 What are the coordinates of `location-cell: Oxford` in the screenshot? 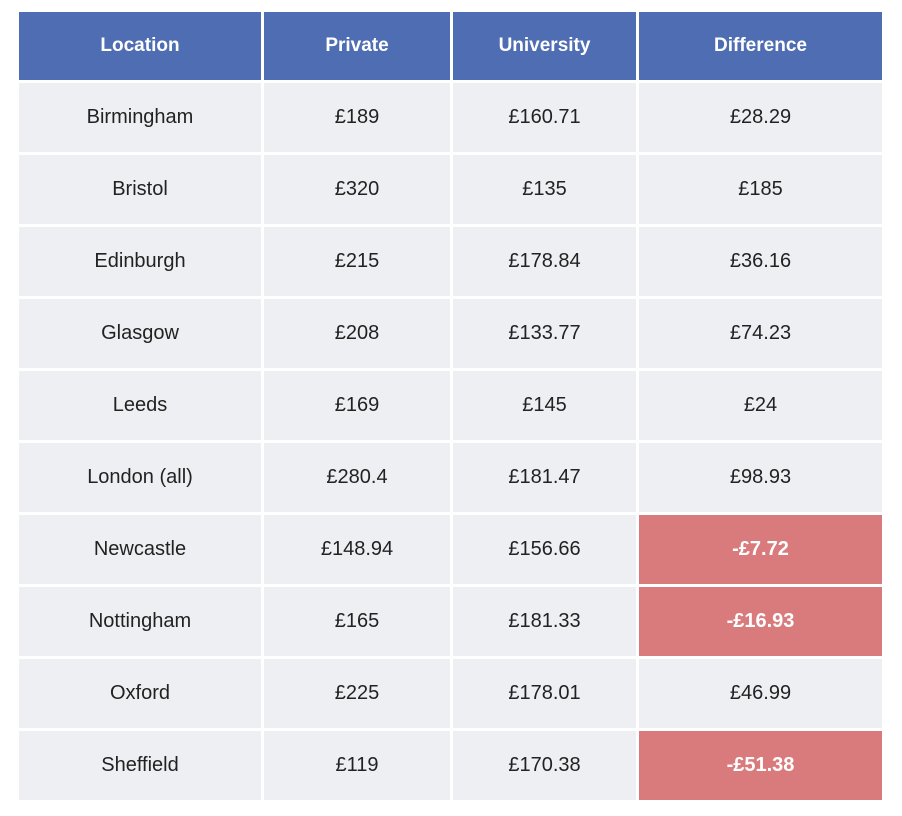 It's located at (140, 693).